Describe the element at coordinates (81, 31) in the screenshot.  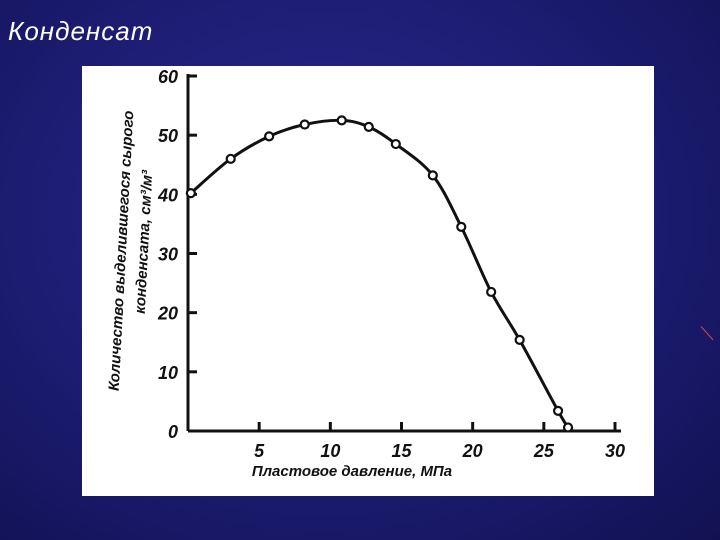
I see `slide-title: Конденсат` at that location.